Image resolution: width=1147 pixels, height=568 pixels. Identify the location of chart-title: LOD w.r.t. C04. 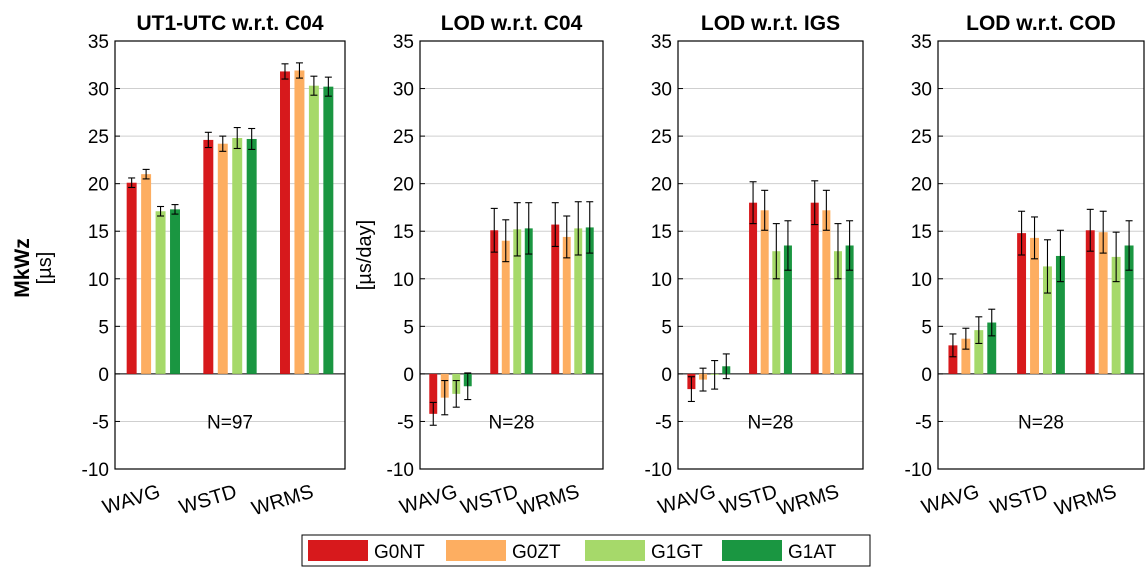
(512, 23).